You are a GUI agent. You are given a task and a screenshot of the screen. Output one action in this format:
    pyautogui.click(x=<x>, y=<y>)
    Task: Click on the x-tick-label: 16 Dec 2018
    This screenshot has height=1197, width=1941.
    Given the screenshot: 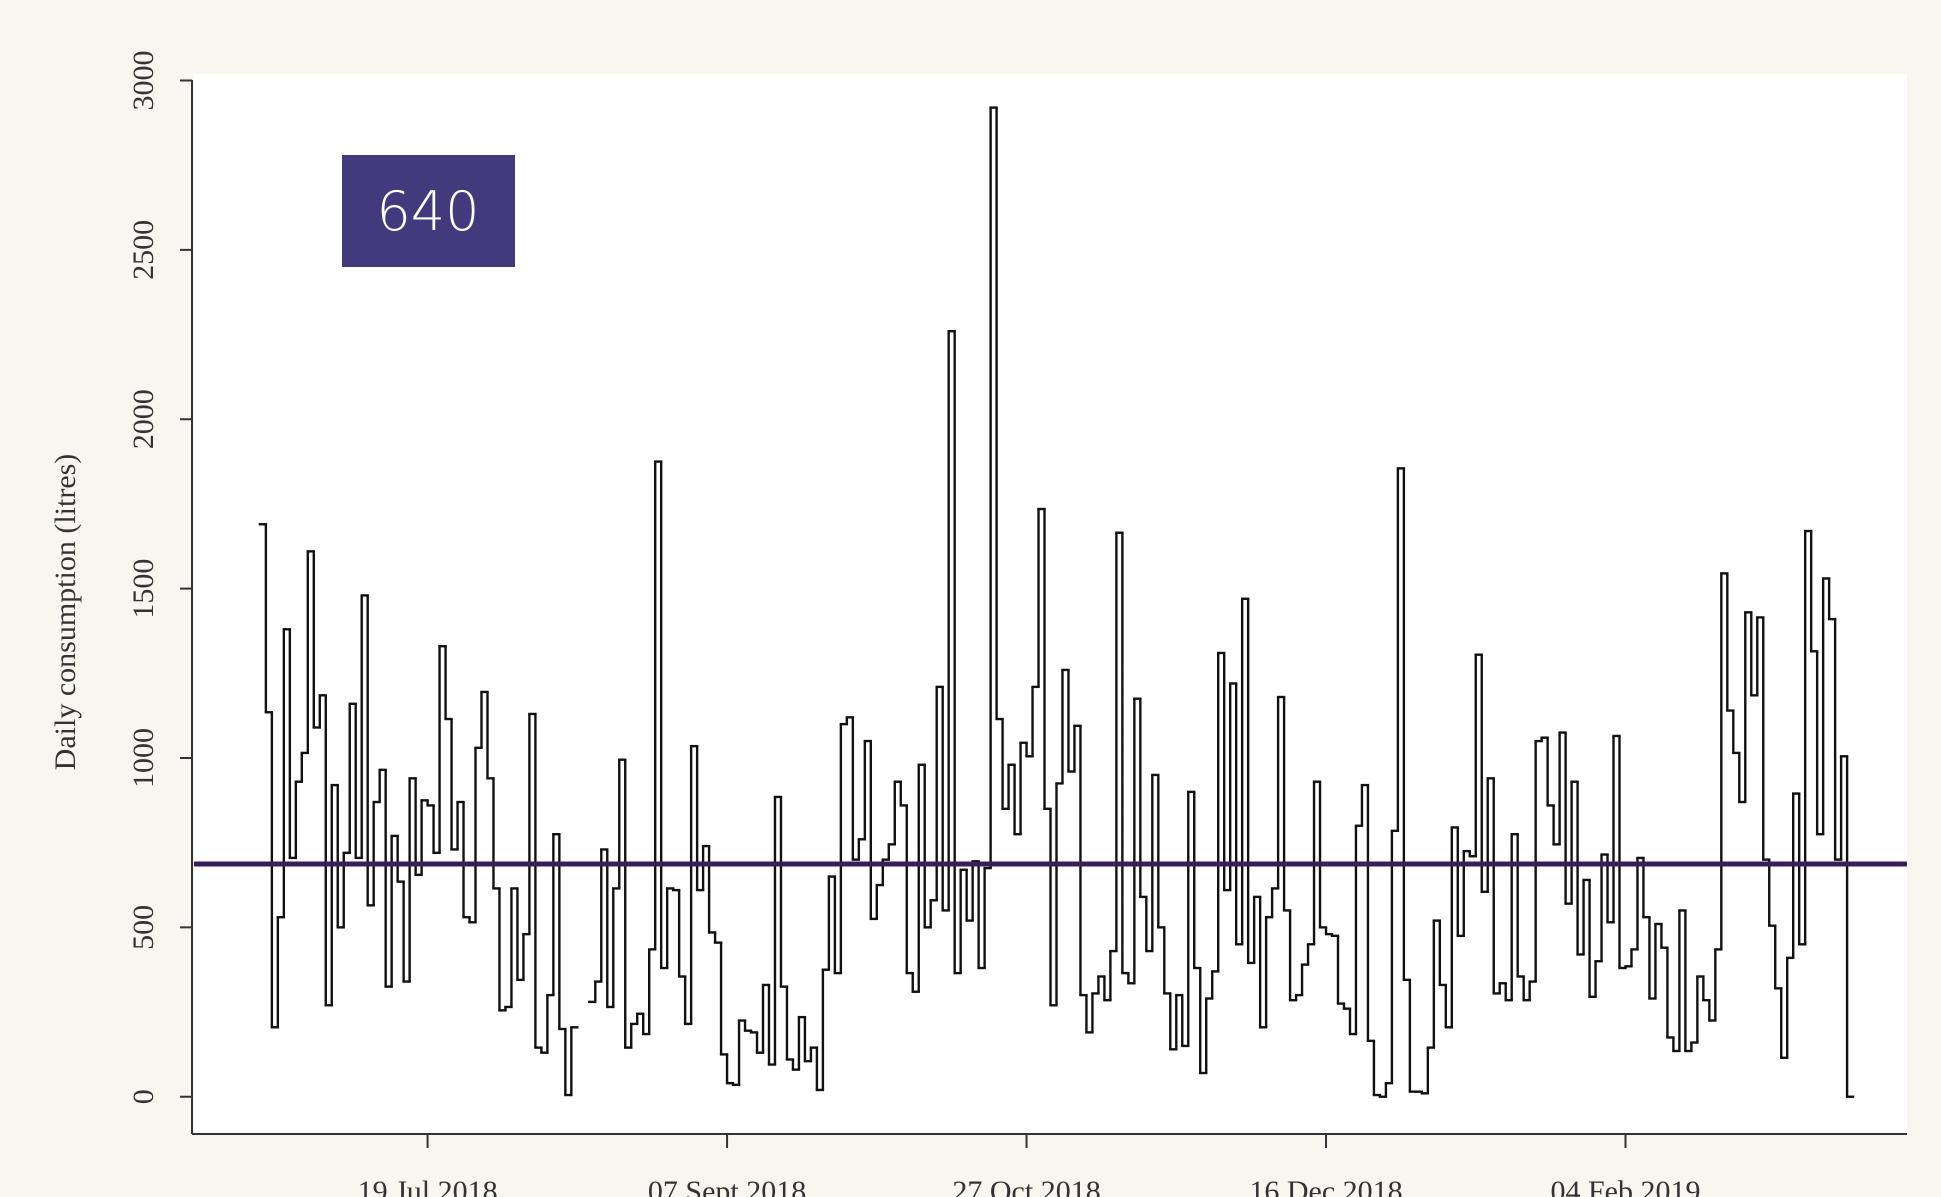 What is the action you would take?
    pyautogui.click(x=1325, y=1186)
    